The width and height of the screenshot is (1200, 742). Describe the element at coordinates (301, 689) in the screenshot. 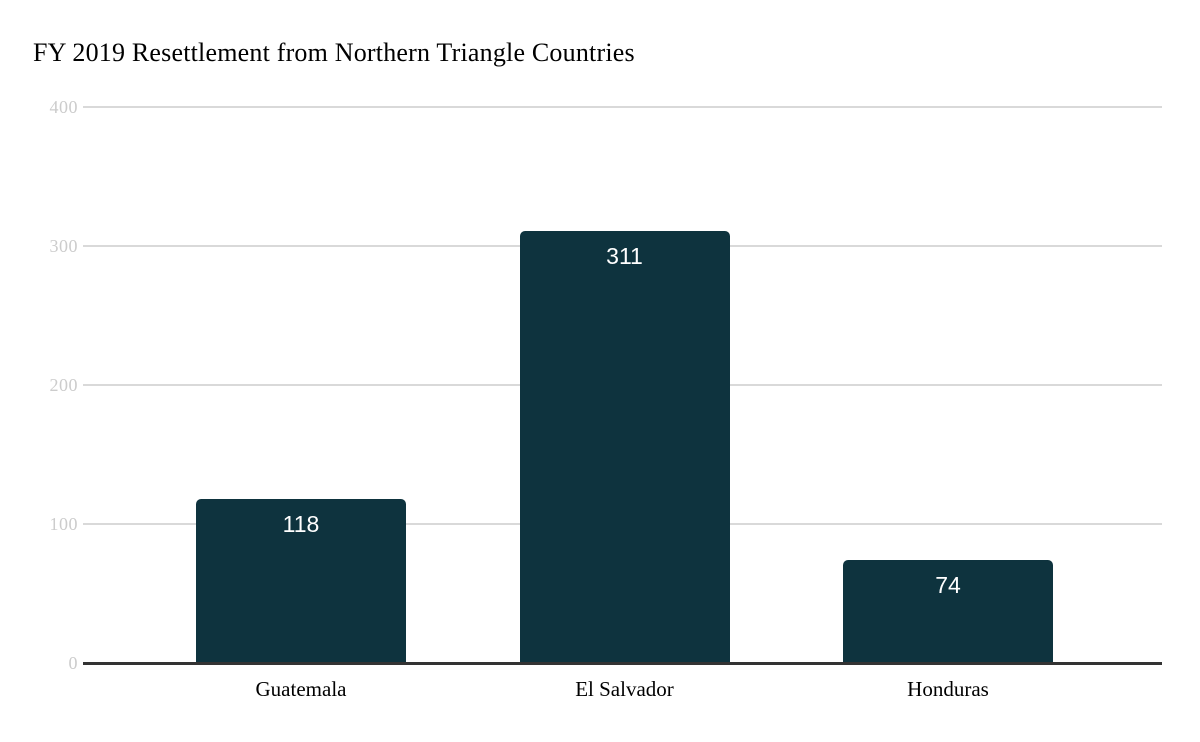

I see `x-axis-category-label: Guatemala` at that location.